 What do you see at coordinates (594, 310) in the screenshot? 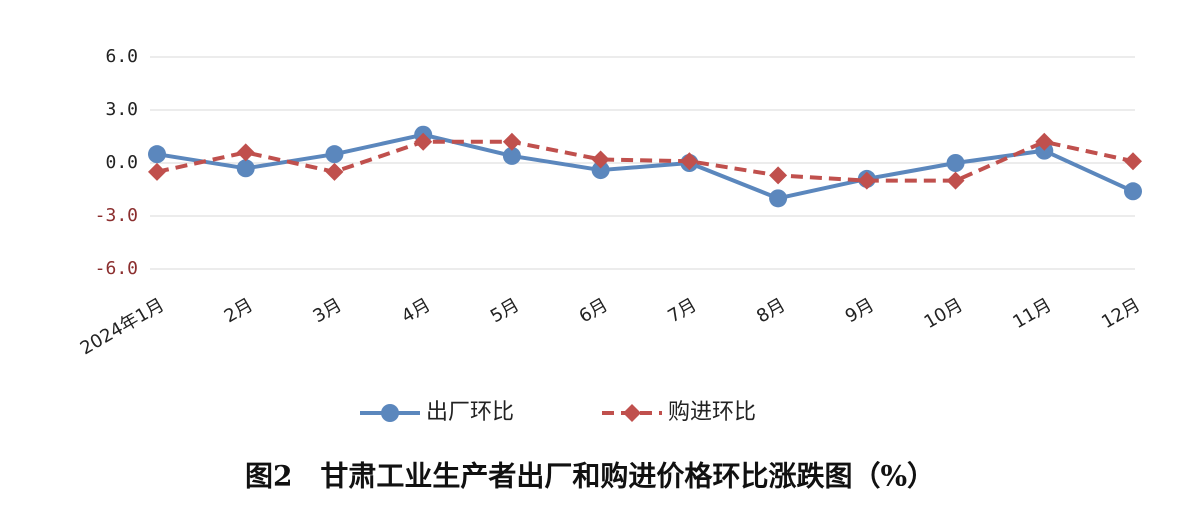
I see `x-tick-label: 6月` at bounding box center [594, 310].